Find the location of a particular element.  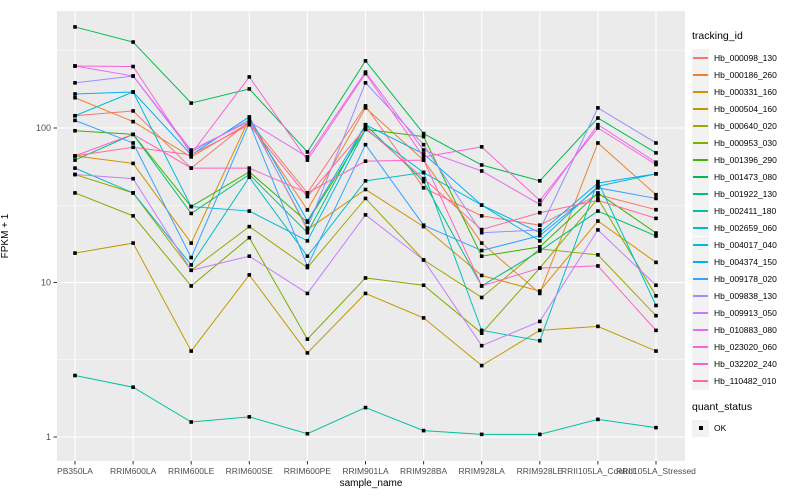

legend-item-label: Hb_000504_160 is located at coordinates (745, 108).